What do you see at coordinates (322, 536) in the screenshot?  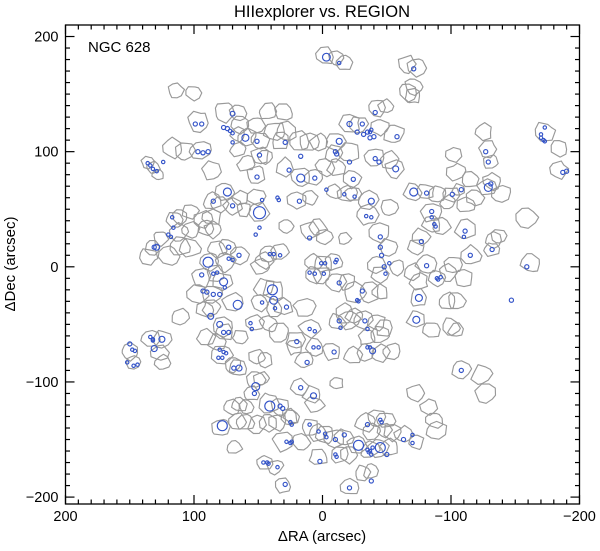 I see `x-axis-label: ΔRA (arcsec)` at bounding box center [322, 536].